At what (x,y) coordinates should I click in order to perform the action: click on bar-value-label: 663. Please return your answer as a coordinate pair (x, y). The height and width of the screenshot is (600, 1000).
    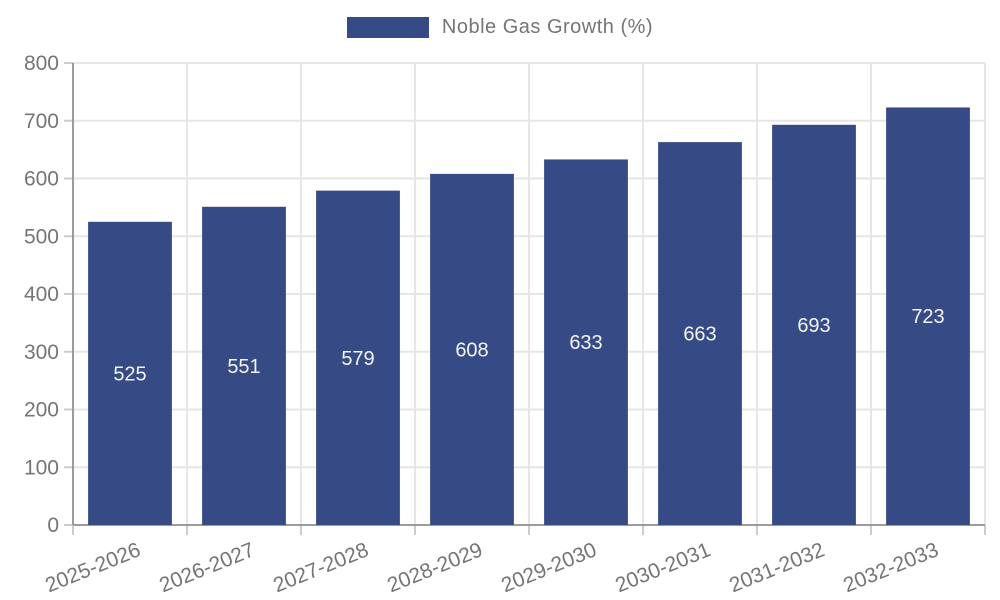
    Looking at the image, I should click on (699, 335).